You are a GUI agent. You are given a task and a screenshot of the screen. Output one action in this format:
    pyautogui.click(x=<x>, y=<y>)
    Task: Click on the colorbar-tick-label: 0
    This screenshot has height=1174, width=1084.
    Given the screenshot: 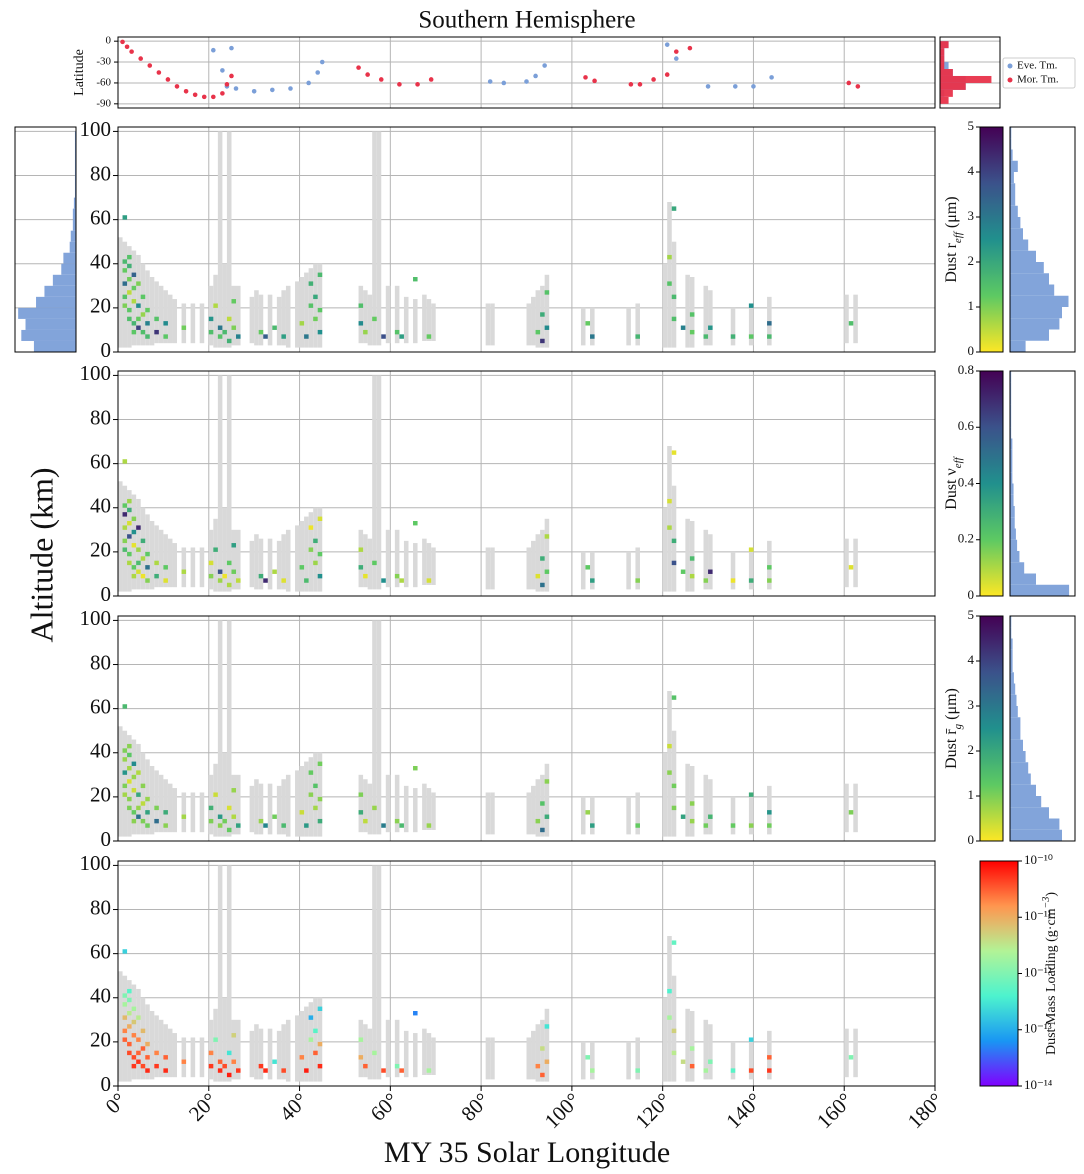 What is the action you would take?
    pyautogui.click(x=971, y=350)
    